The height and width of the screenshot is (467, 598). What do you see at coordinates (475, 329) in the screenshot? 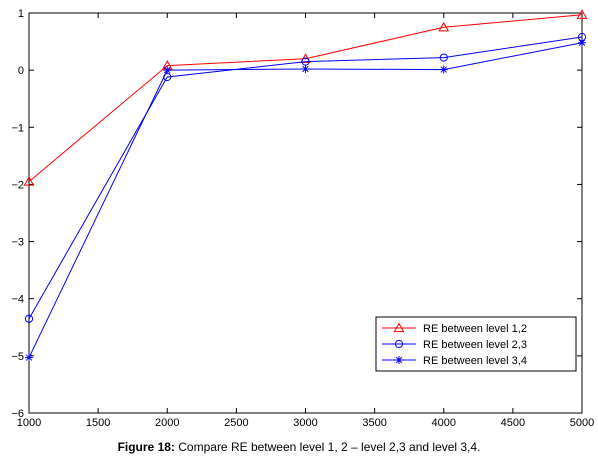
I see `legend-label: RE between level 1,2` at bounding box center [475, 329].